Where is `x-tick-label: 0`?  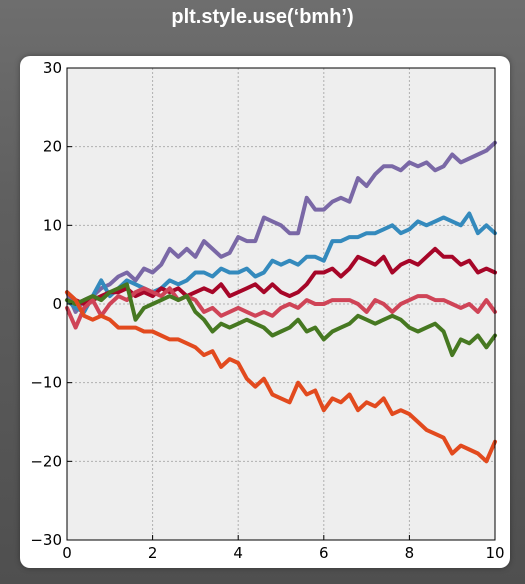 x-tick-label: 0 is located at coordinates (67, 553).